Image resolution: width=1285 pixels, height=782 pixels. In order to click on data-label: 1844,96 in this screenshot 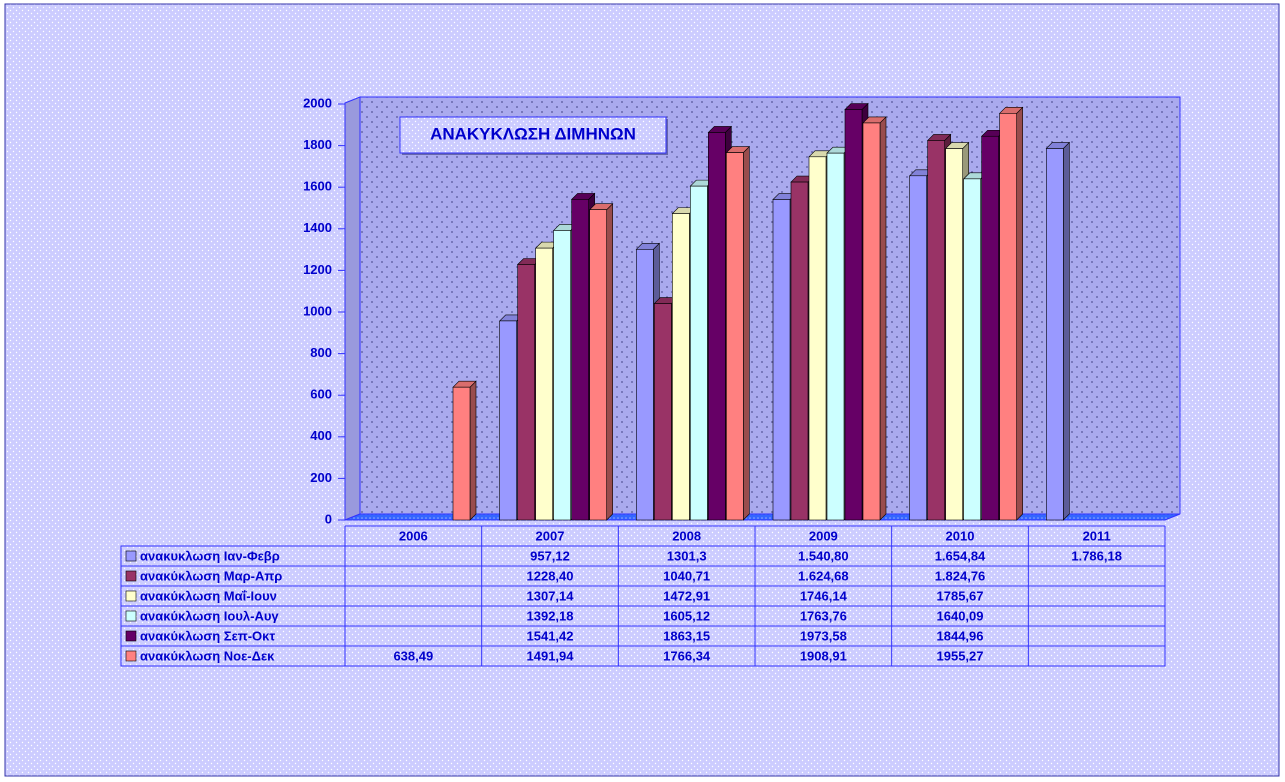, I will do `click(960, 635)`.